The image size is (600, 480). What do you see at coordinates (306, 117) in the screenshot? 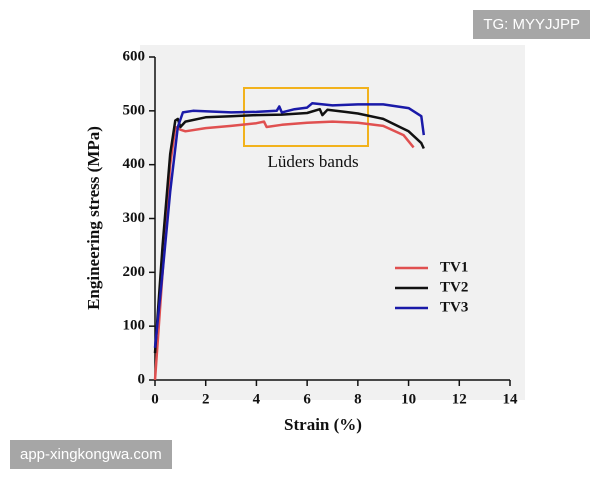
I see `annotation-box` at bounding box center [306, 117].